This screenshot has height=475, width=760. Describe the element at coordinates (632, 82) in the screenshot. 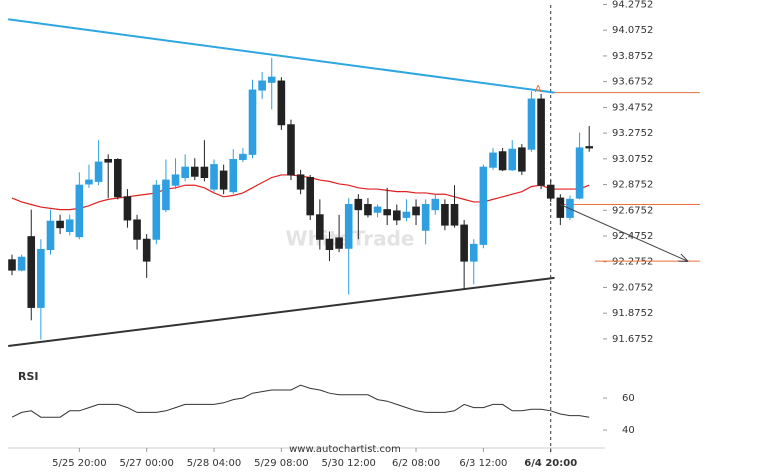

I see `y-tick-label: 93.6752` at that location.